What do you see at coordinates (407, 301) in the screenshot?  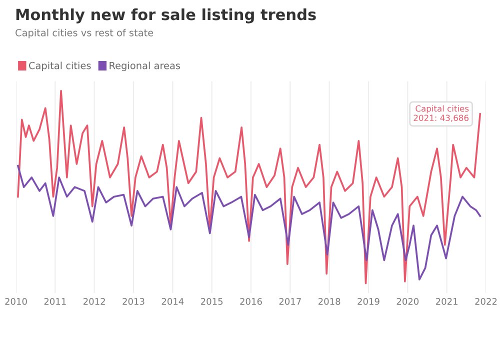 I see `x-tick-label: 2020` at bounding box center [407, 301].